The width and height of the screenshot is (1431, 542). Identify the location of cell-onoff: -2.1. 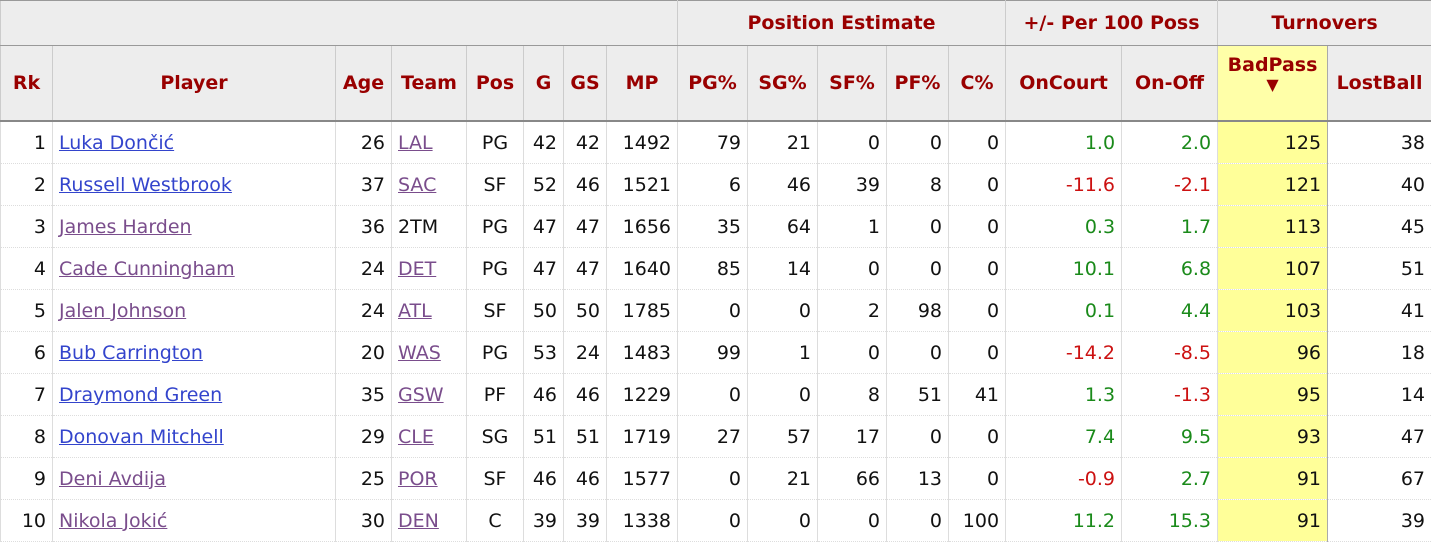
(1170, 185).